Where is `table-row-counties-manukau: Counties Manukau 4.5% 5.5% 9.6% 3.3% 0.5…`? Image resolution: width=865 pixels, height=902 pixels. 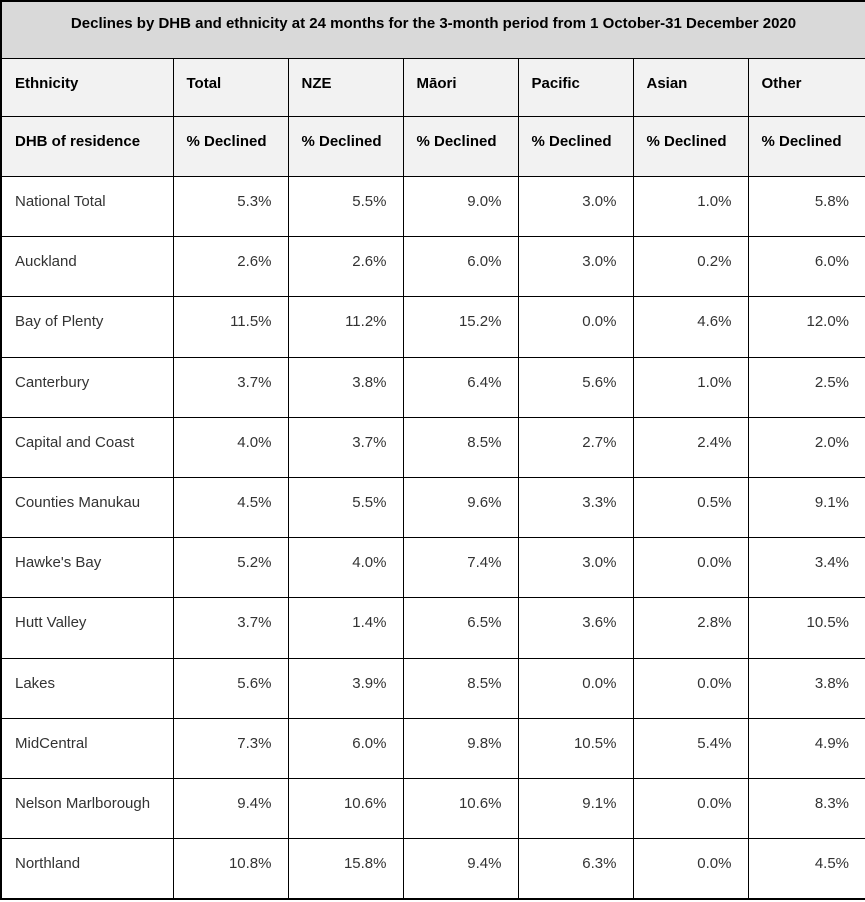 table-row-counties-manukau: Counties Manukau 4.5% 5.5% 9.6% 3.3% 0.5… is located at coordinates (432, 507).